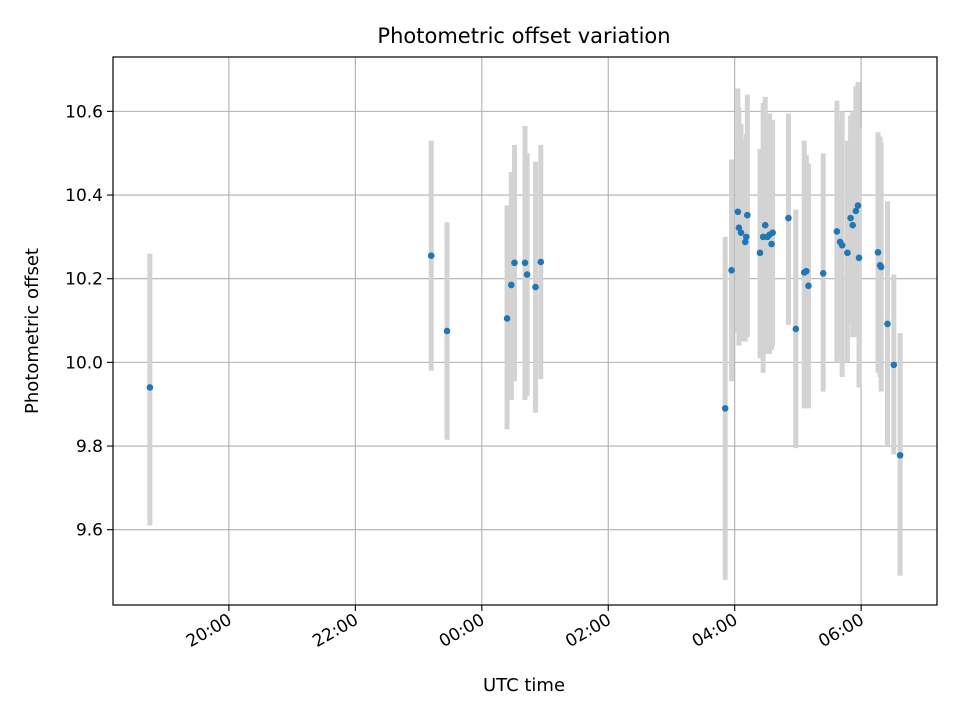 The image size is (960, 720). Describe the element at coordinates (523, 36) in the screenshot. I see `chart-title: Photometric offset variation` at that location.